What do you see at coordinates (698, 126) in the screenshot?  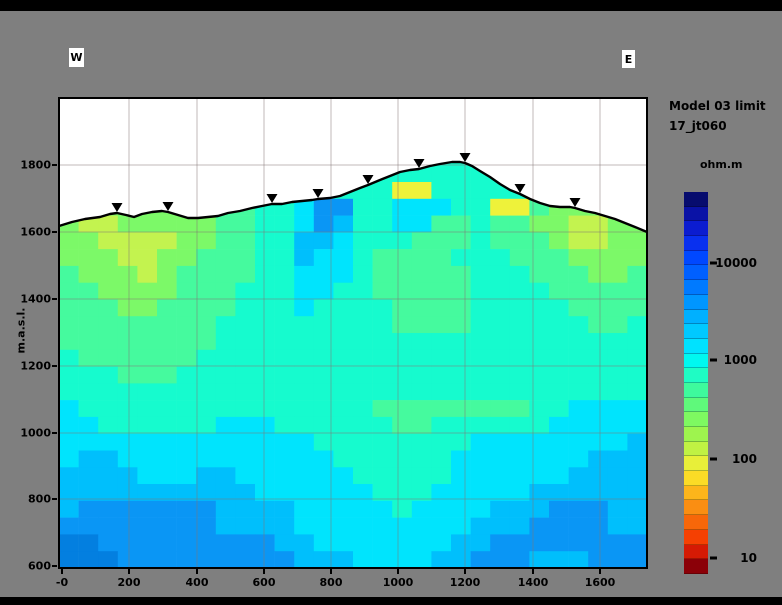 I see `legend-line-2: 17_jt060` at bounding box center [698, 126].